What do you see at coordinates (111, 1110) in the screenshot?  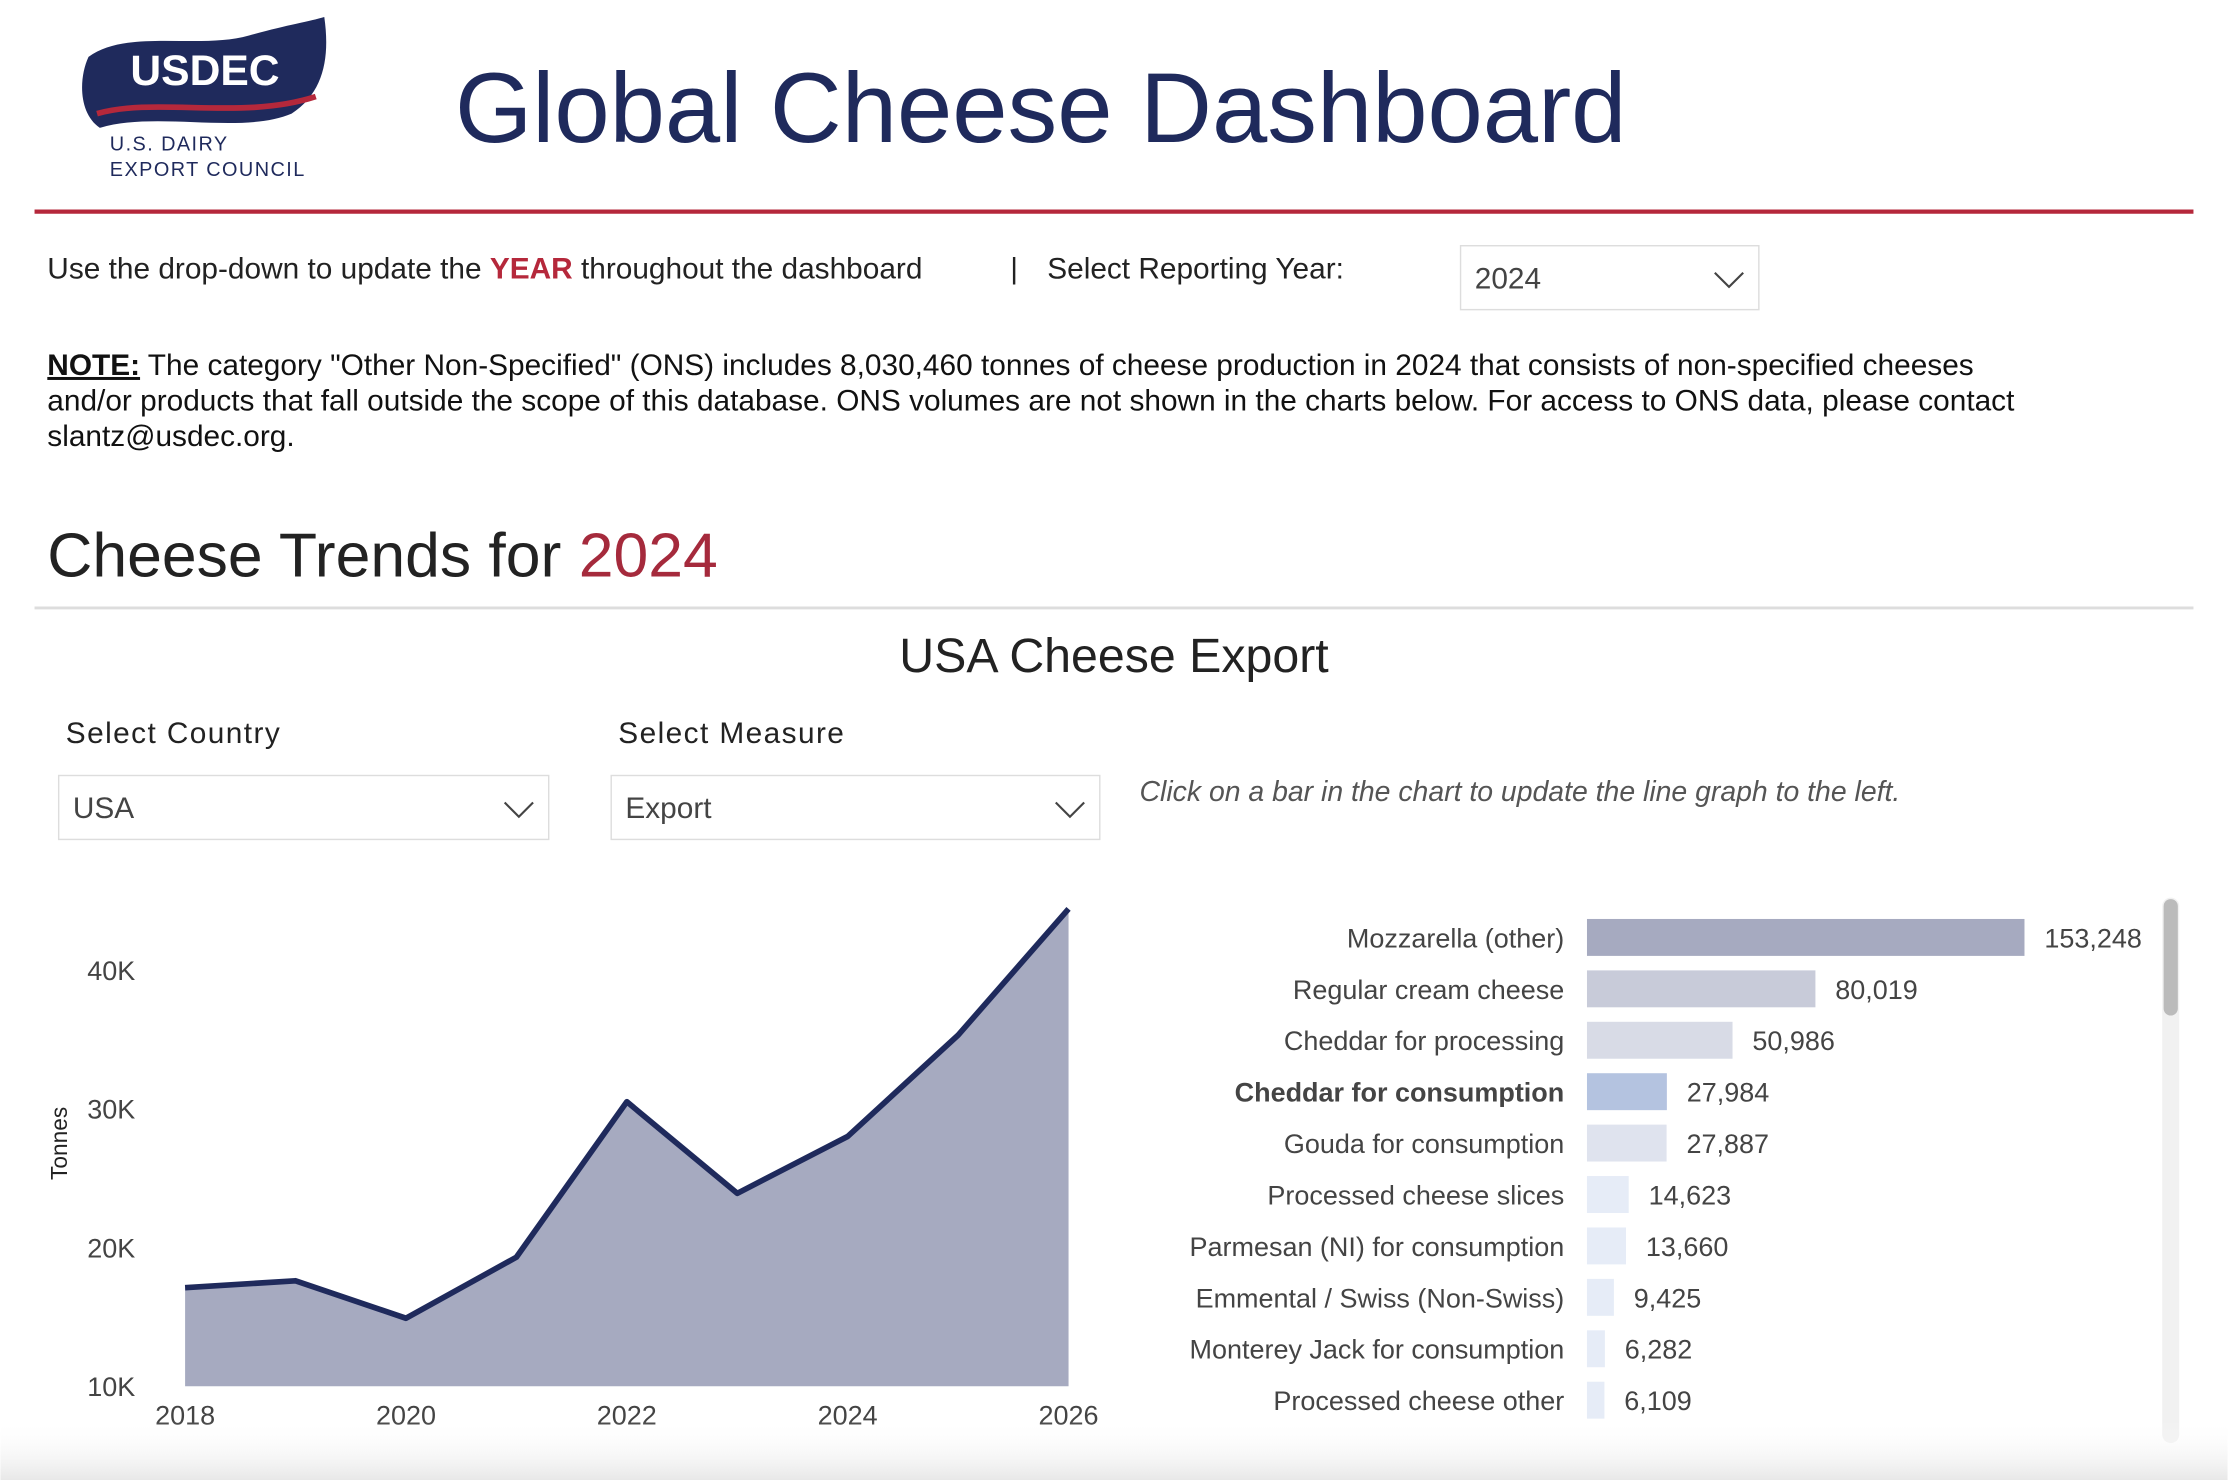 I see `y-tick-label: 30K` at bounding box center [111, 1110].